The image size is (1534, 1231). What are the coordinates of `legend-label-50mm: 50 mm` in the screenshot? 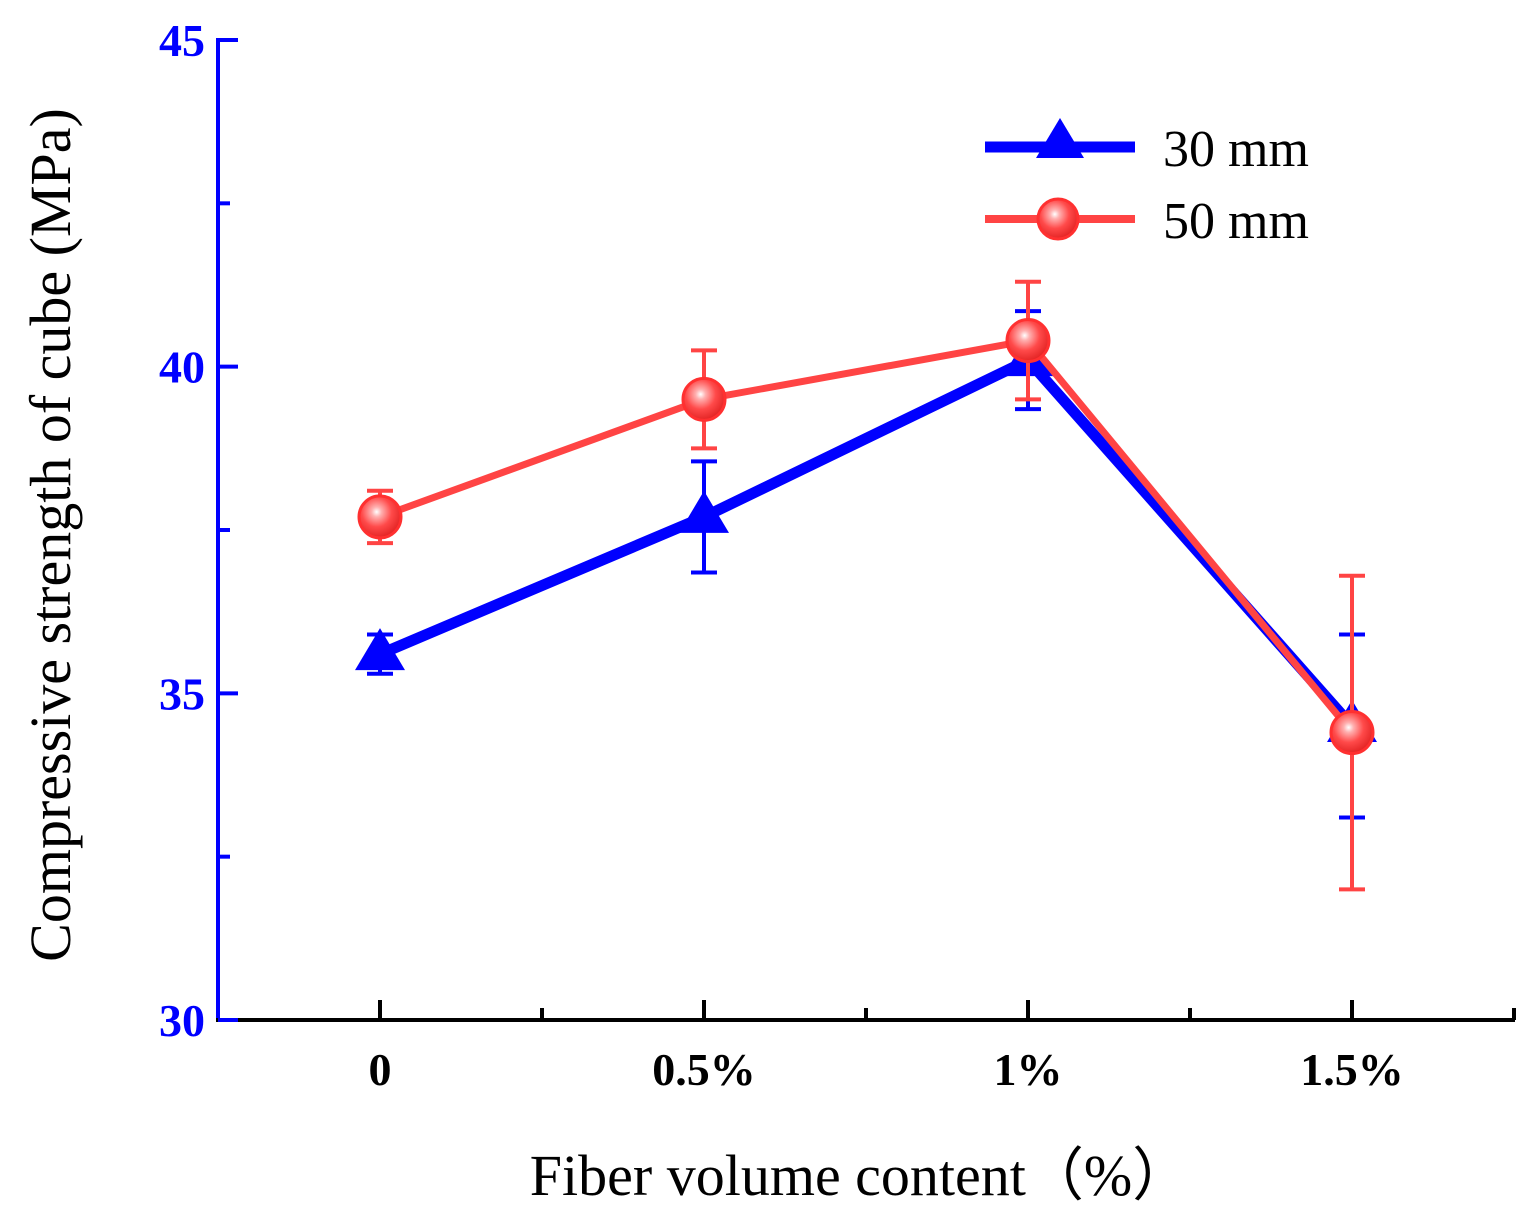 It's located at (1236, 221).